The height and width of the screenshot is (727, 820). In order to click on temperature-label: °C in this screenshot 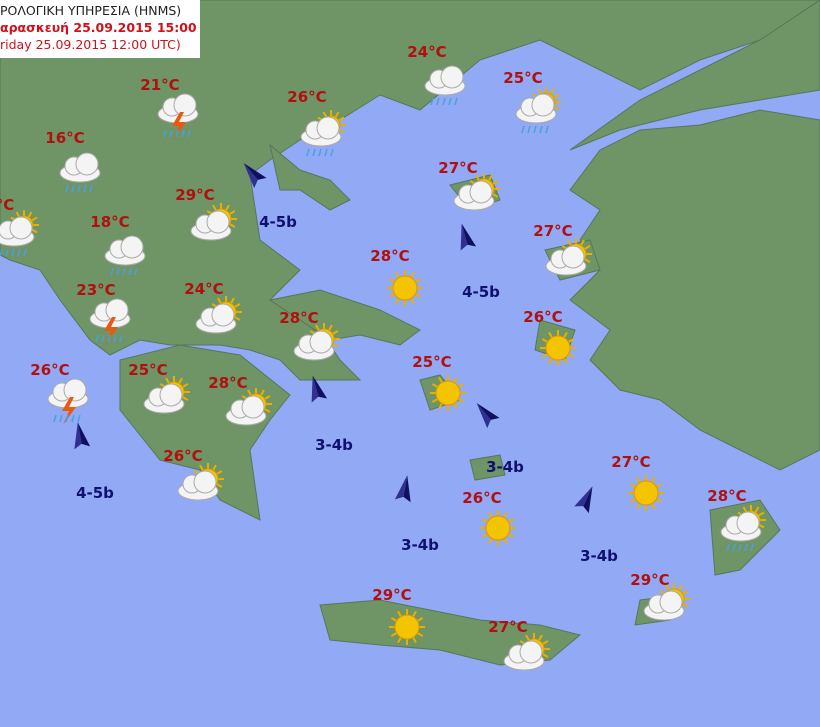, I will do `click(7, 205)`.